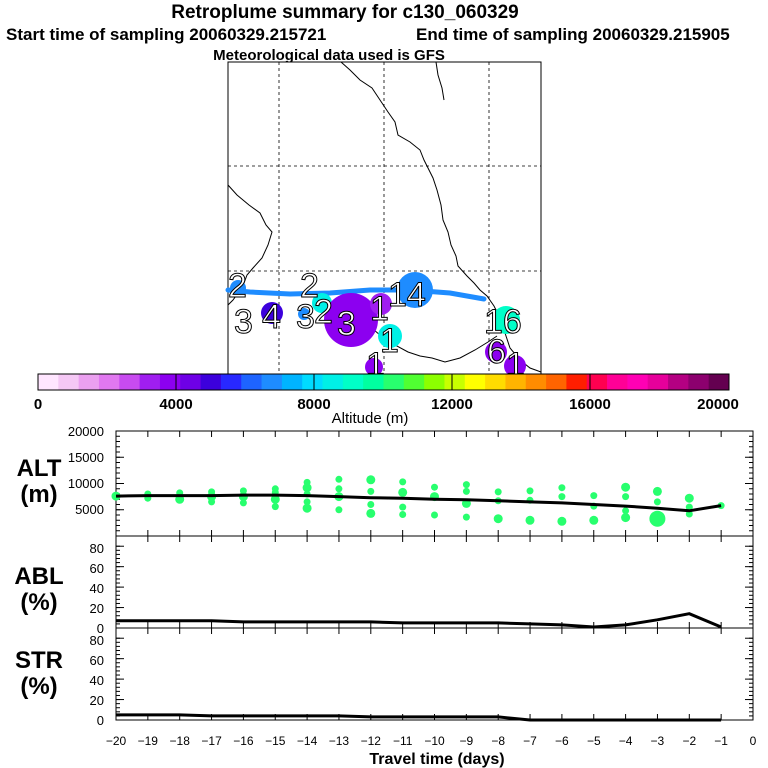  Describe the element at coordinates (166, 34) in the screenshot. I see `start-time-label: Start time of sampling 20060329.215721` at that location.